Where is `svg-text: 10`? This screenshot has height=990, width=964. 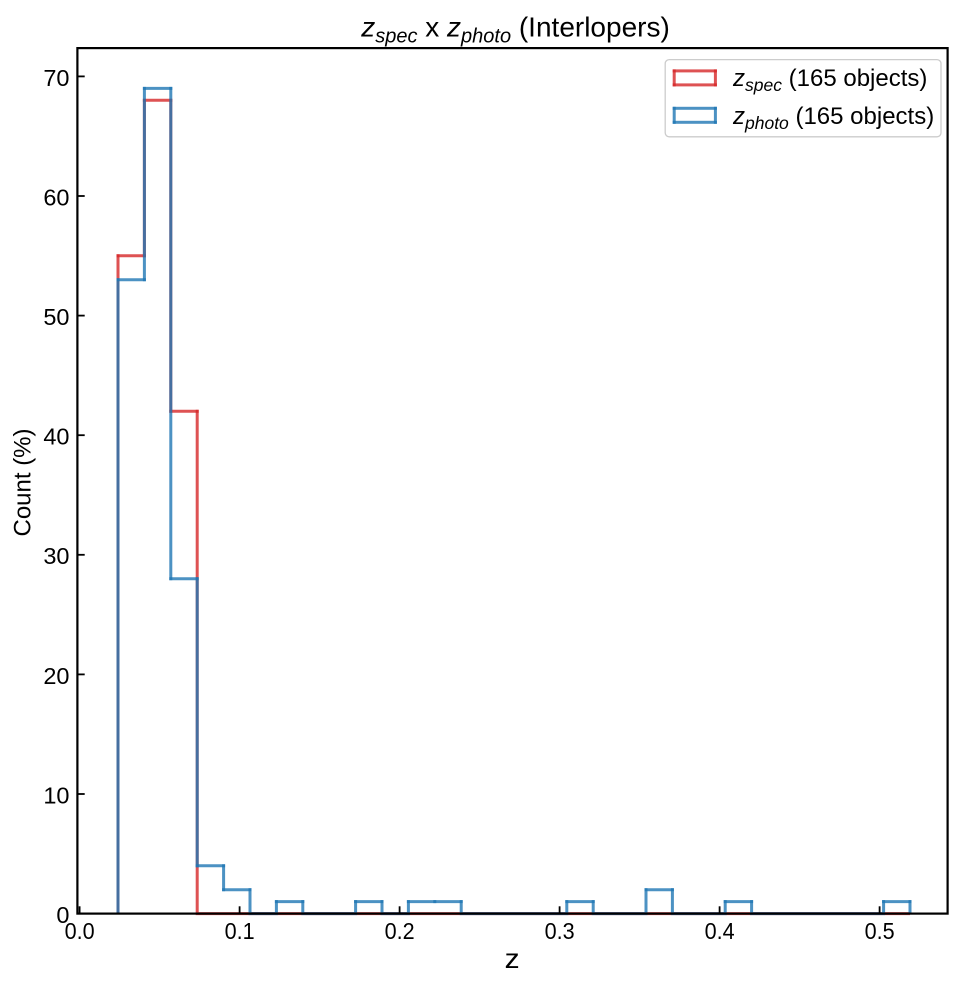
svg-text: 10 is located at coordinates (56, 795).